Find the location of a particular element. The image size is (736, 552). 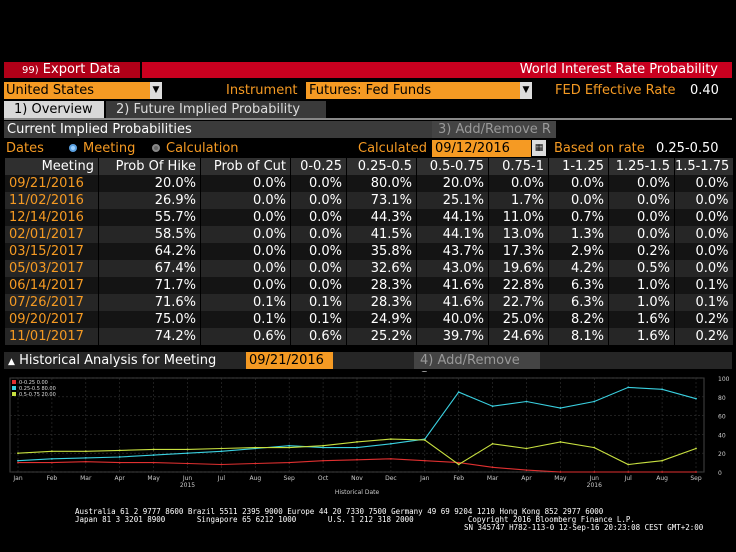

column-header: Meeting is located at coordinates (51, 166).